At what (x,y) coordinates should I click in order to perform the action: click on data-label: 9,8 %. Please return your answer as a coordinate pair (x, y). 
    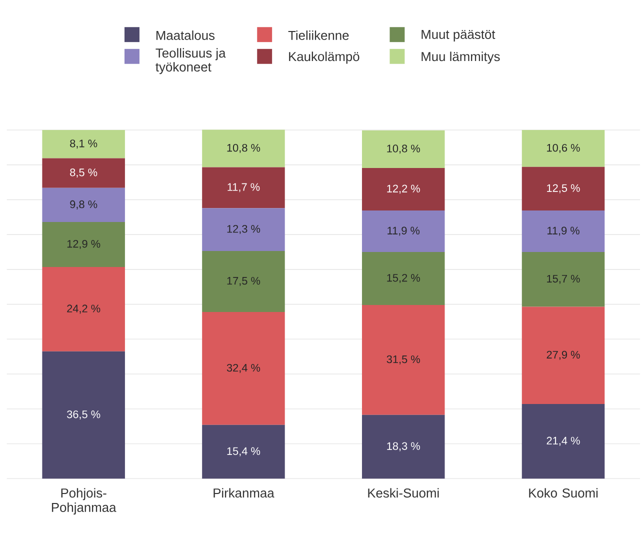
    Looking at the image, I should click on (84, 205).